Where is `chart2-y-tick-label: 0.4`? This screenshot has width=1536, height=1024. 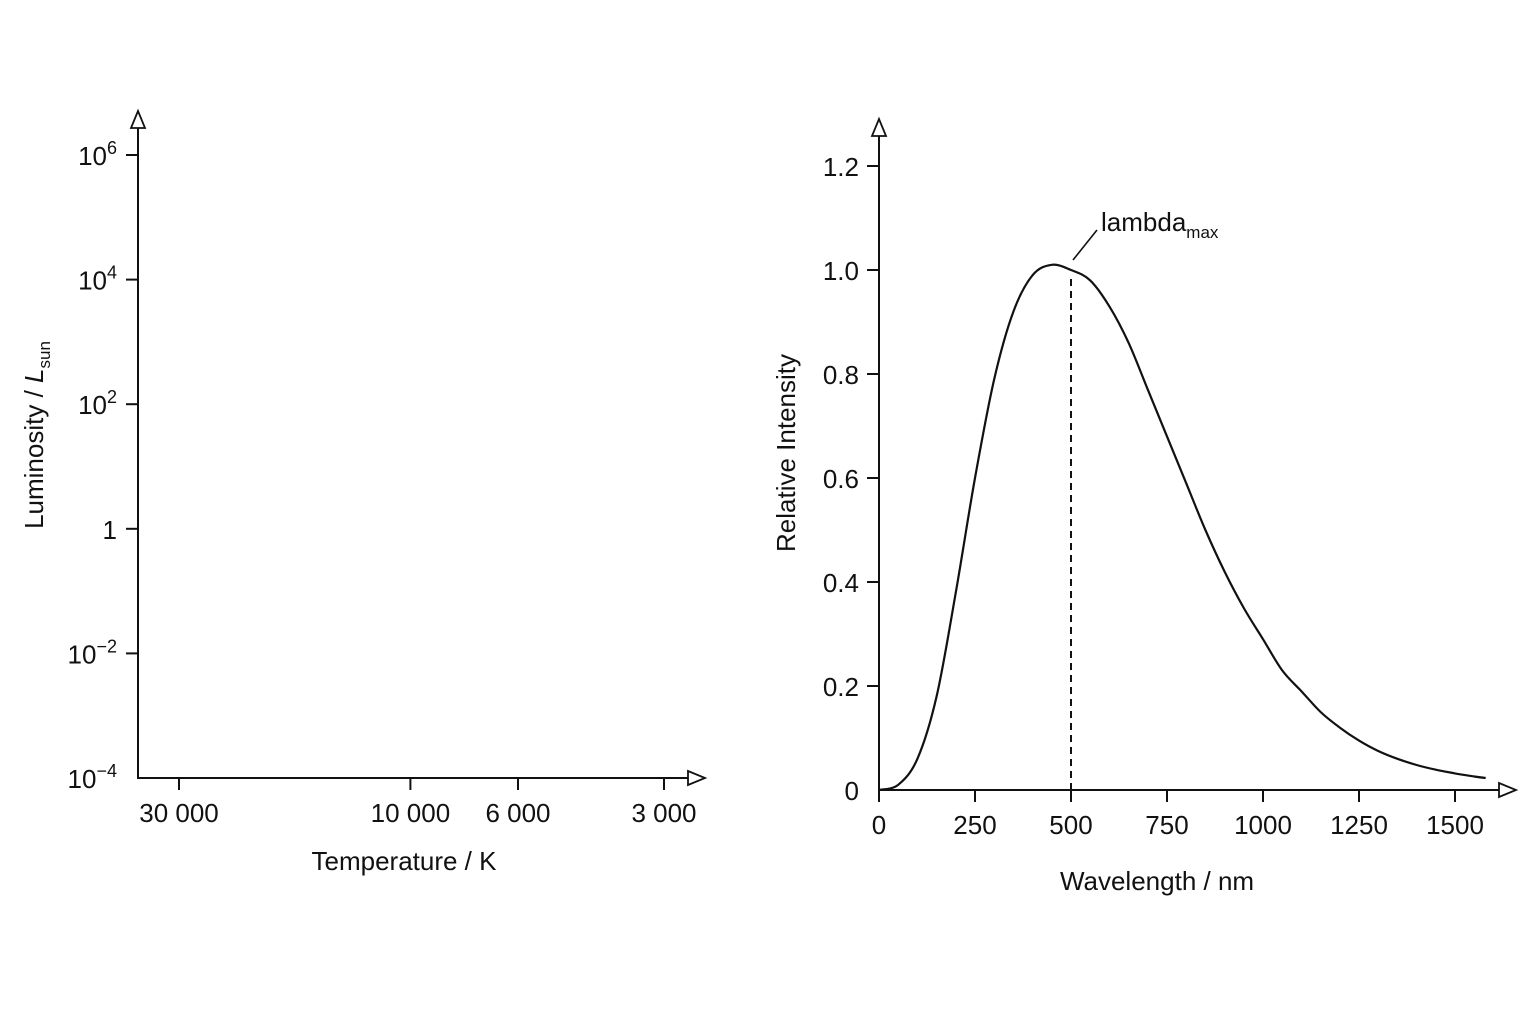 chart2-y-tick-label: 0.4 is located at coordinates (841, 583).